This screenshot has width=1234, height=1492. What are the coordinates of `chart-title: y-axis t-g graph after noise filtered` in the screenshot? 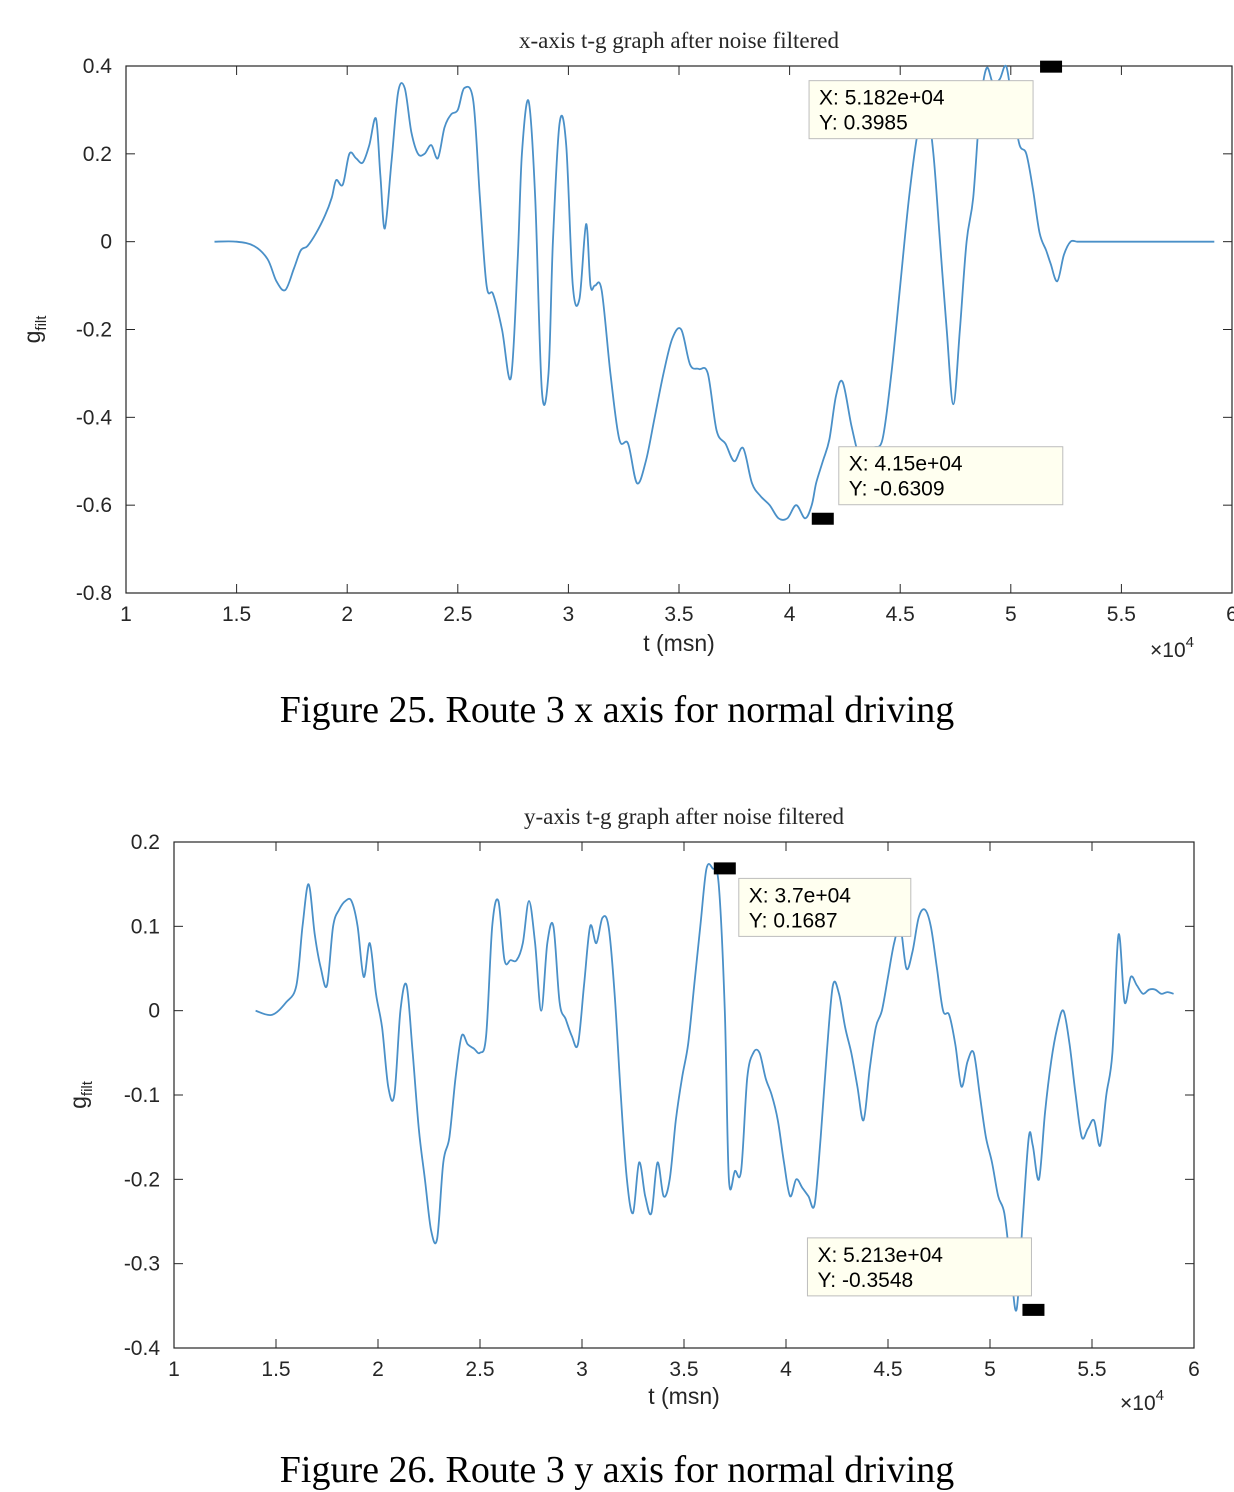 It's located at (684, 816).